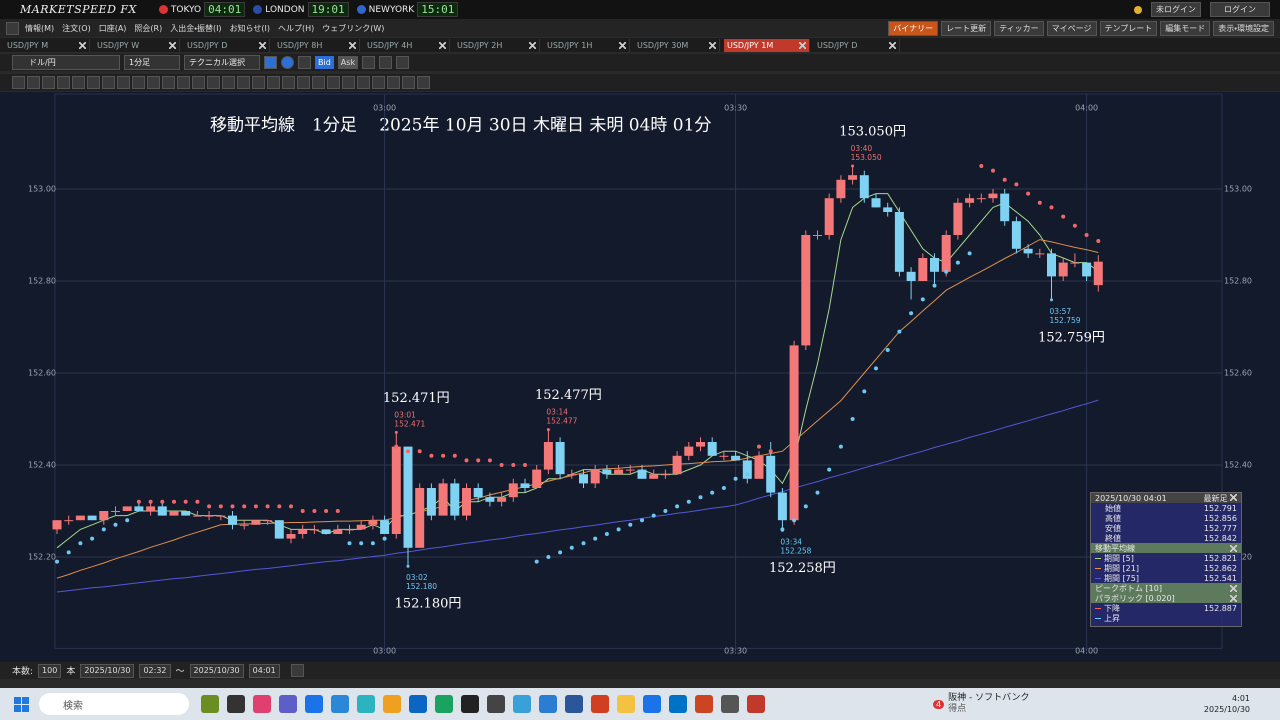  Describe the element at coordinates (112, 28) in the screenshot. I see `menu-item: 口座(A)` at that location.